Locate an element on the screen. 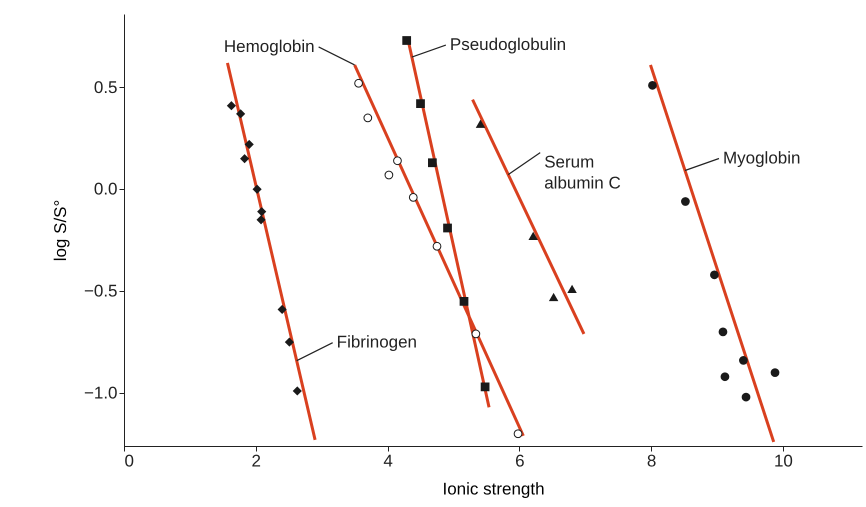  y-tick-label: −1.0 is located at coordinates (101, 393).